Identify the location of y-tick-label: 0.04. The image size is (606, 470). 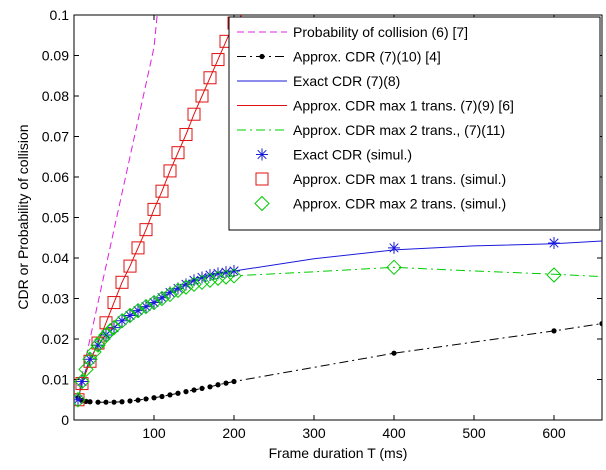
(55, 258).